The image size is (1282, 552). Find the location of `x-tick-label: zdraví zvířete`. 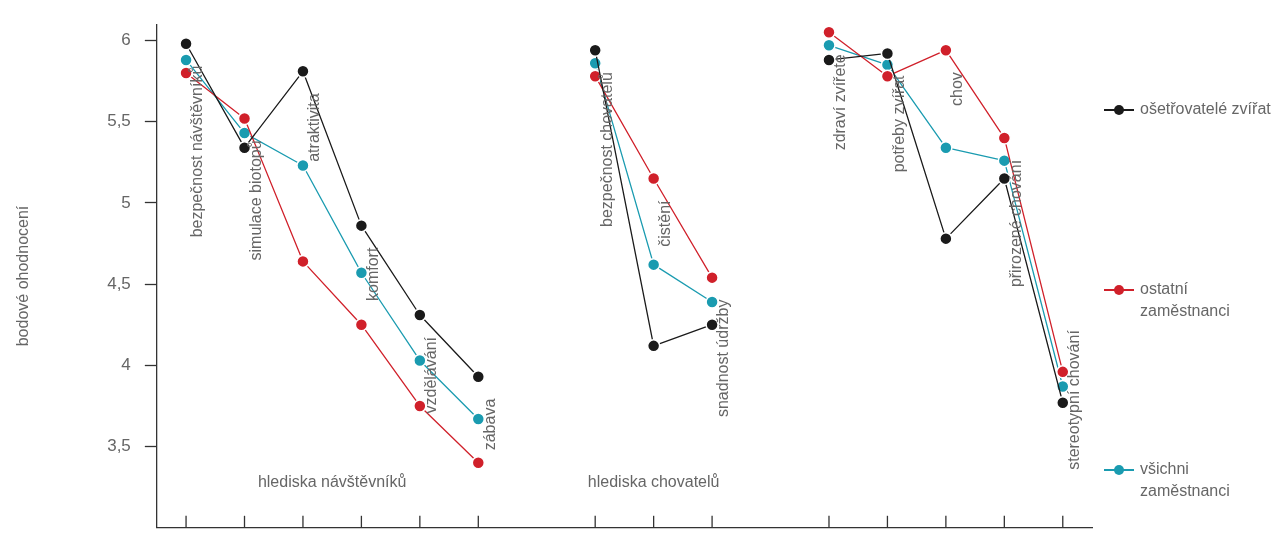

x-tick-label: zdraví zvířete is located at coordinates (840, 102).